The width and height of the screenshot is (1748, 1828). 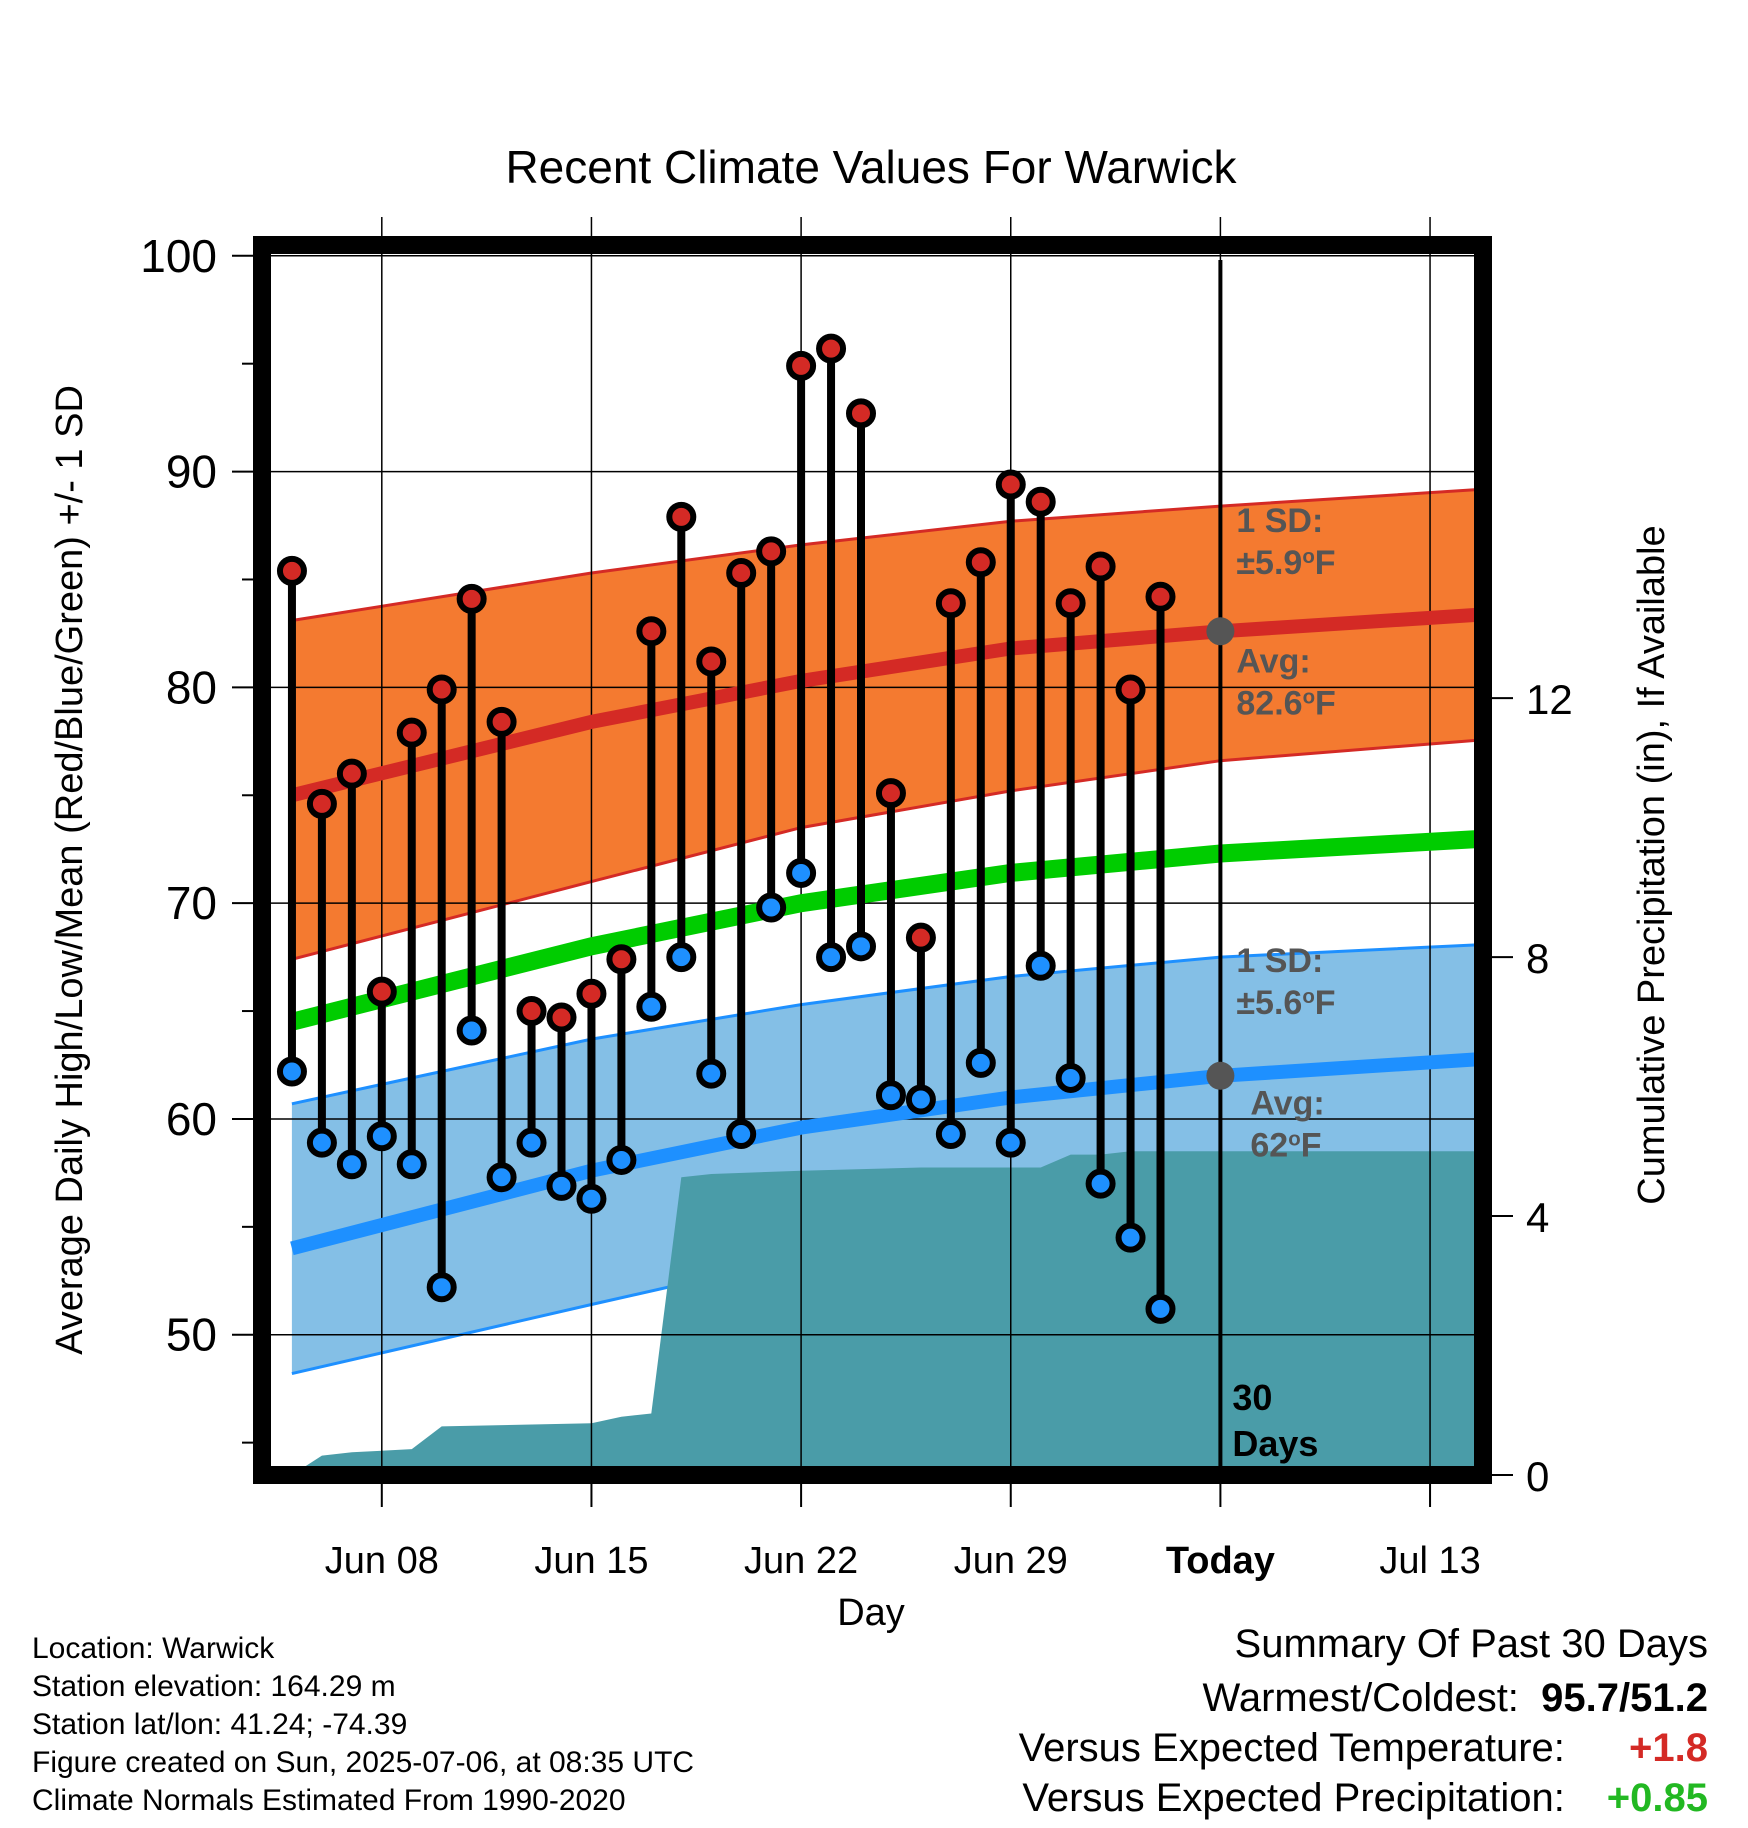 I want to click on cumulative-precip-area, so click(x=890, y=1313).